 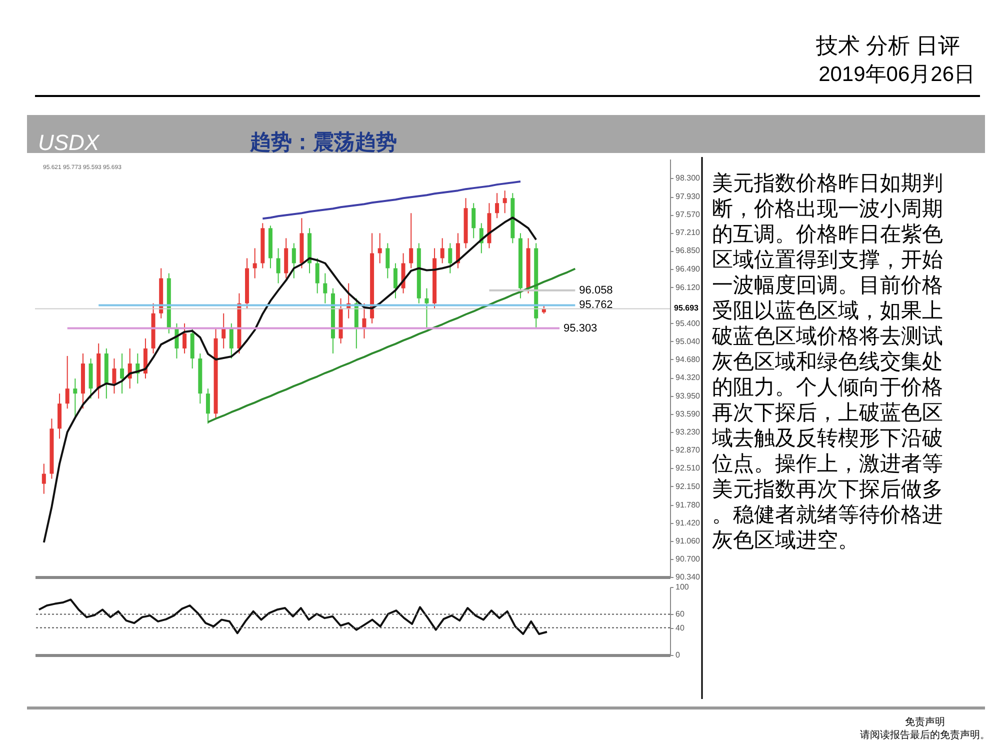 I want to click on y-tick-label: 95.040, so click(x=688, y=341).